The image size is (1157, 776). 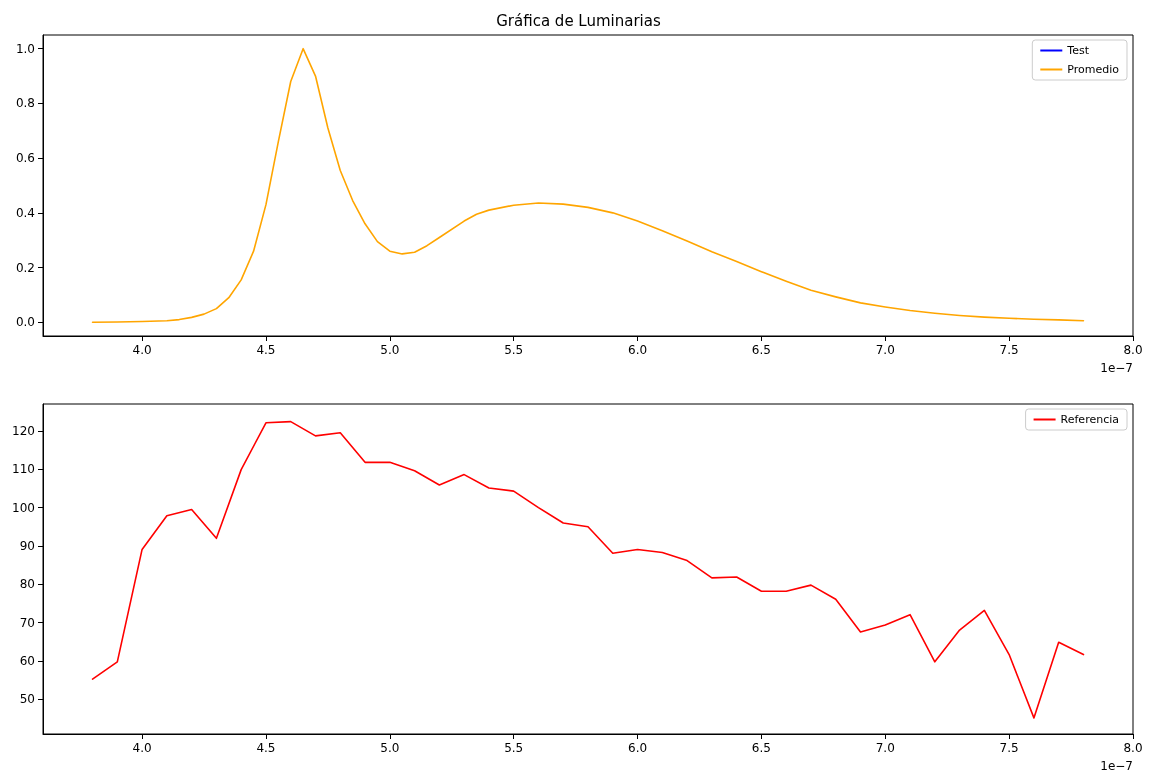 What do you see at coordinates (27, 699) in the screenshot?
I see `y-tick-label: 50` at bounding box center [27, 699].